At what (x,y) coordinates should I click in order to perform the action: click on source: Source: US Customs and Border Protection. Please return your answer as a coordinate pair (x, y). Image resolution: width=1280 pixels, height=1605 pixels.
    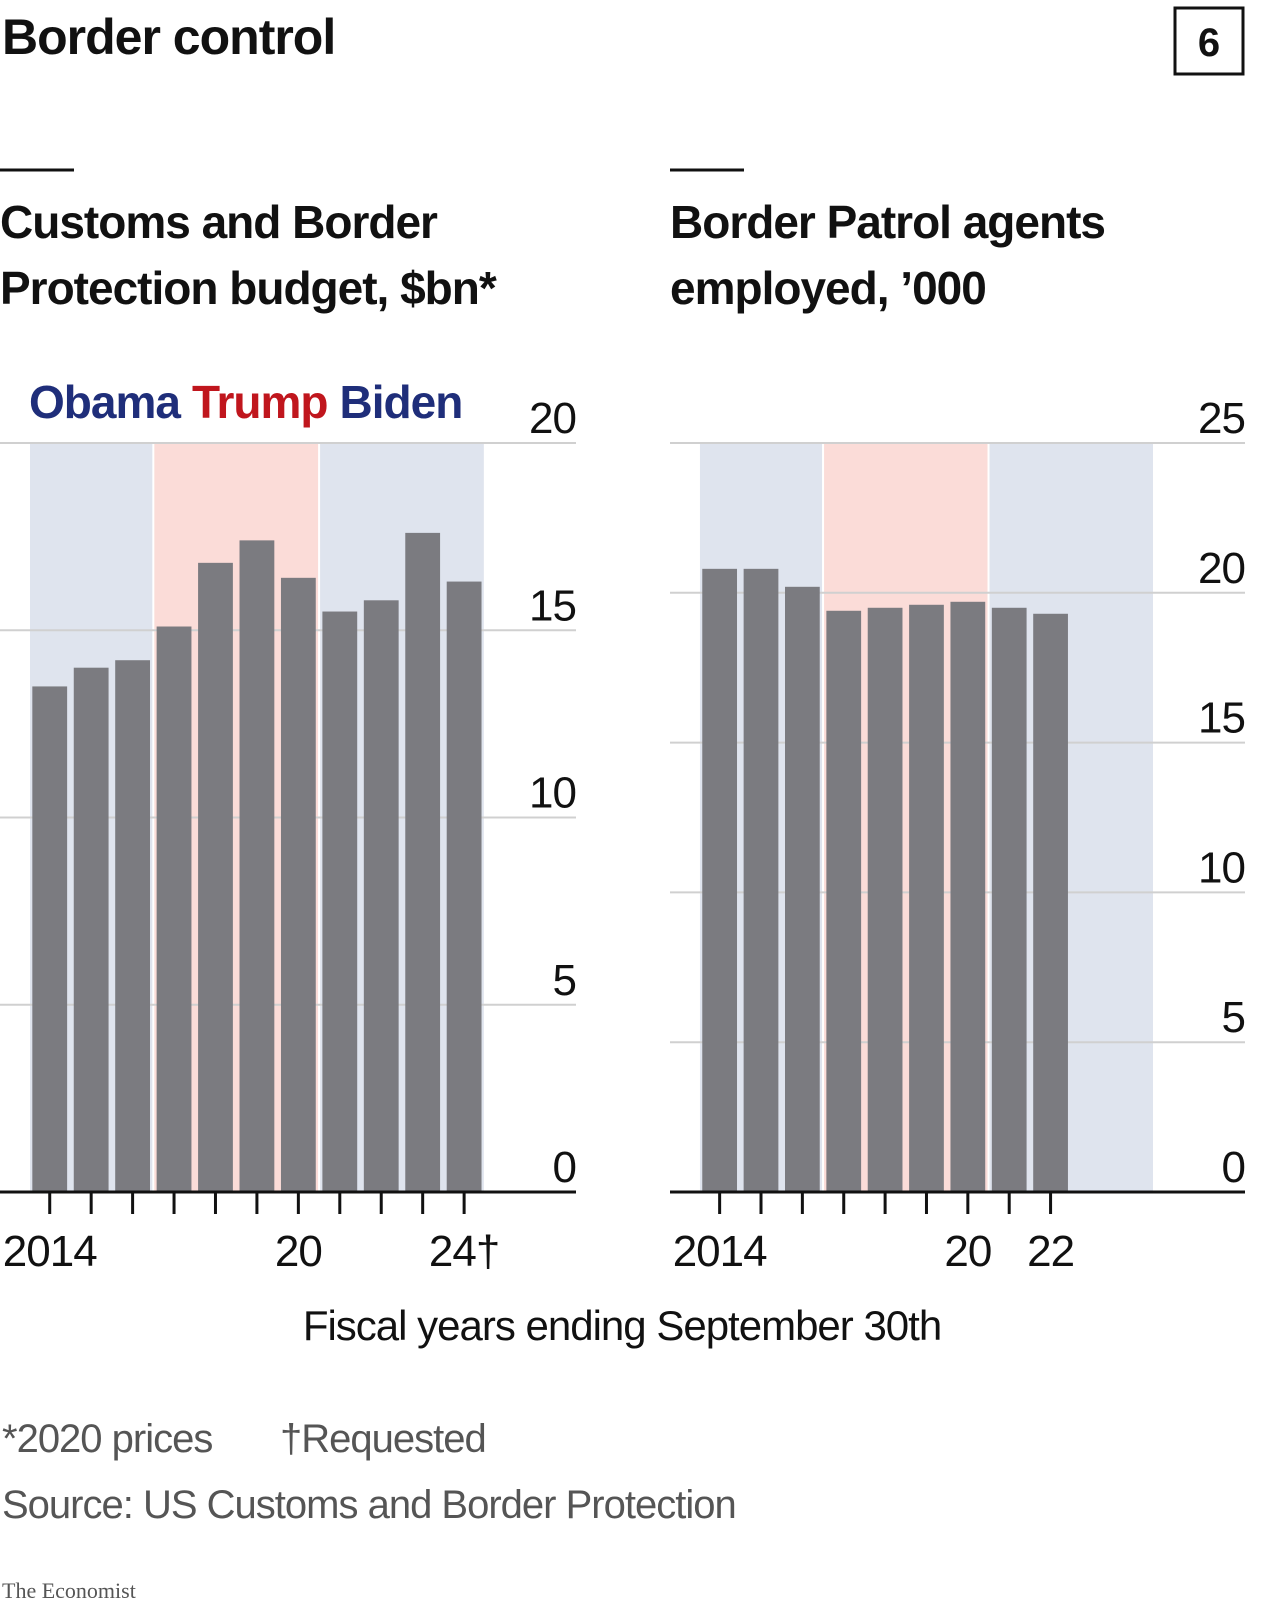
    Looking at the image, I should click on (369, 1505).